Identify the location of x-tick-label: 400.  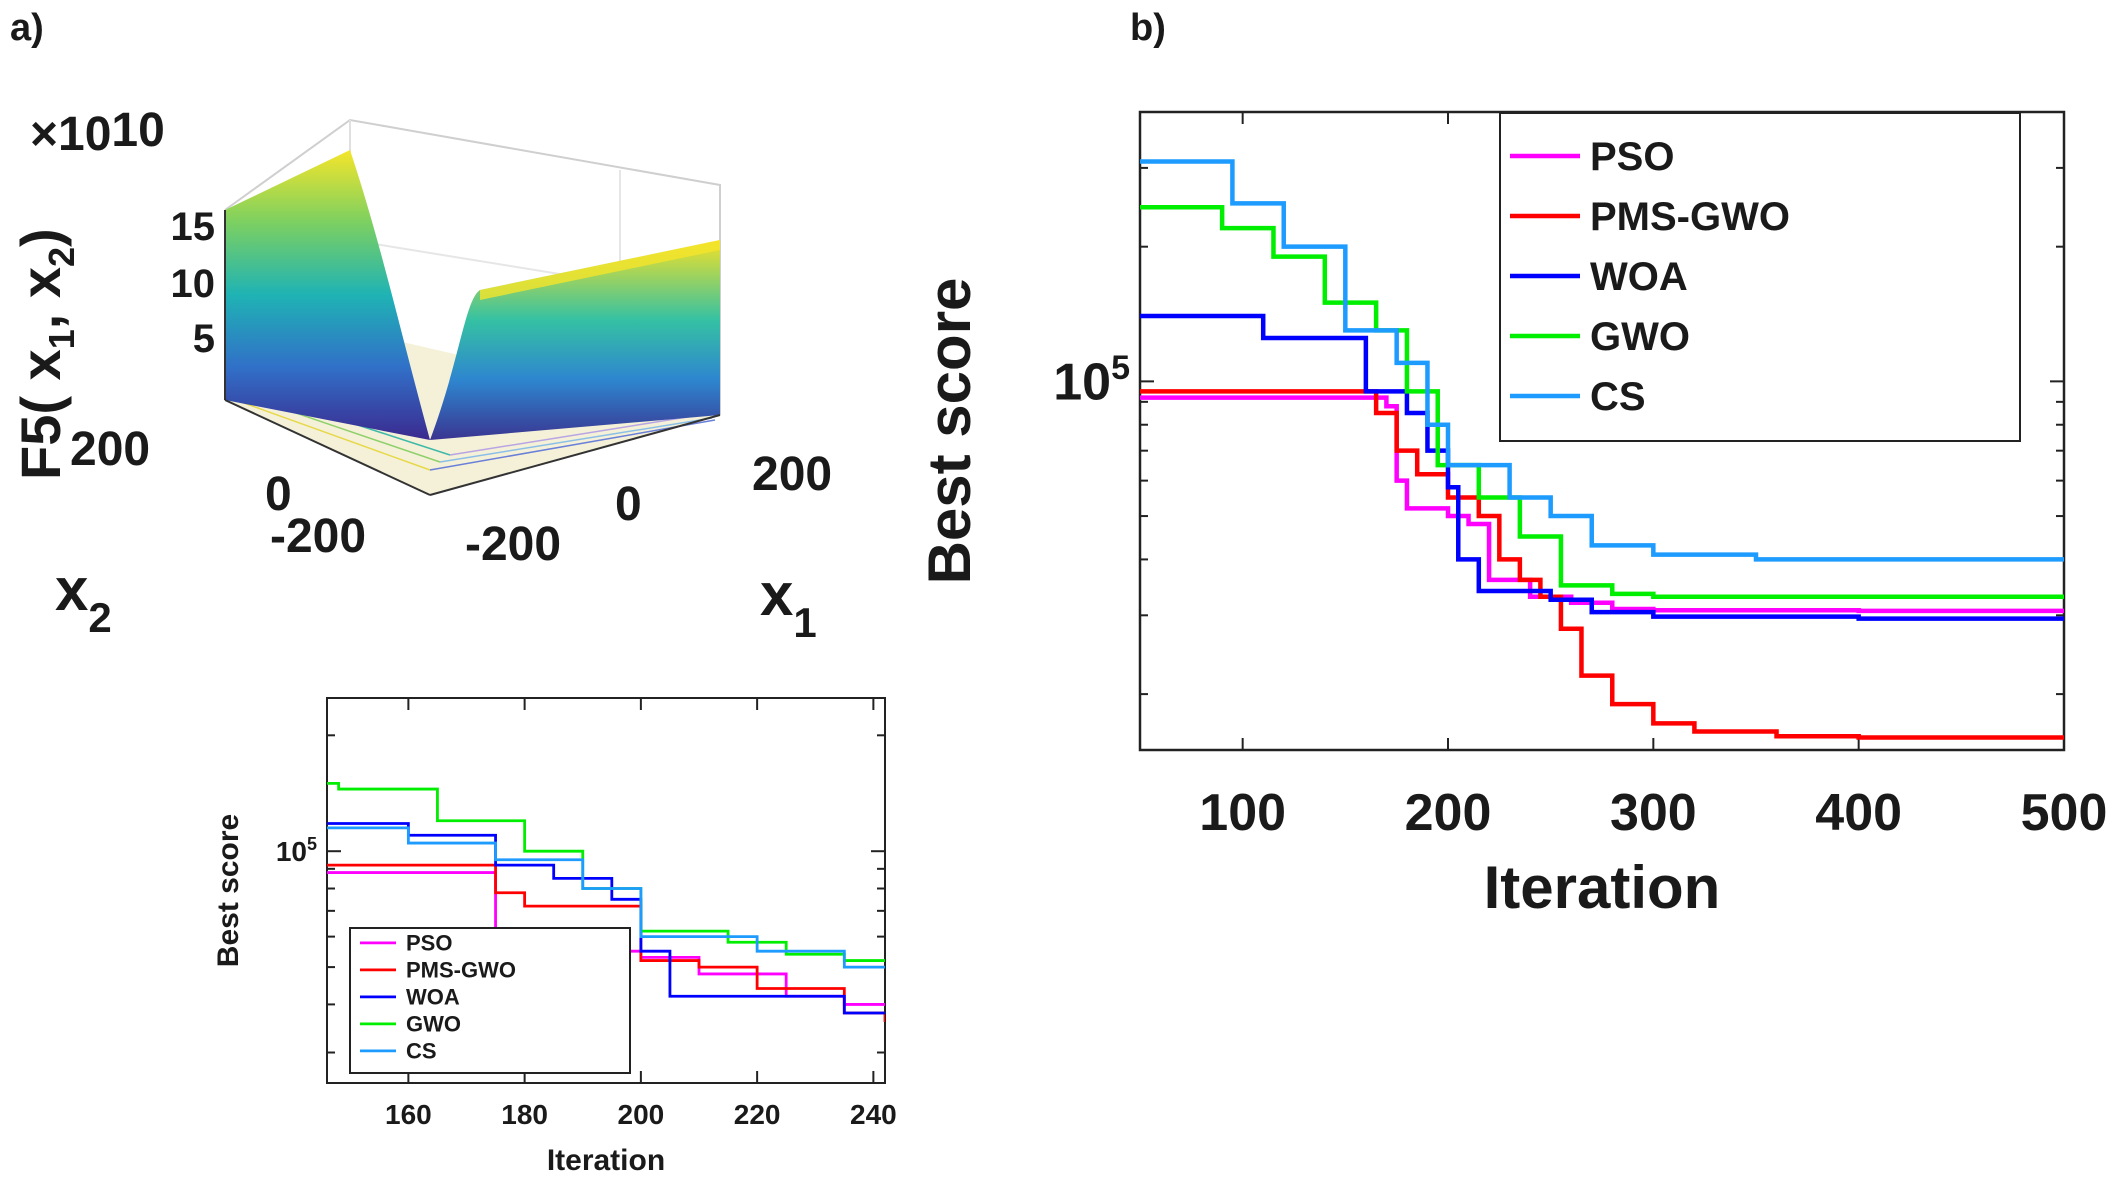
(1858, 813).